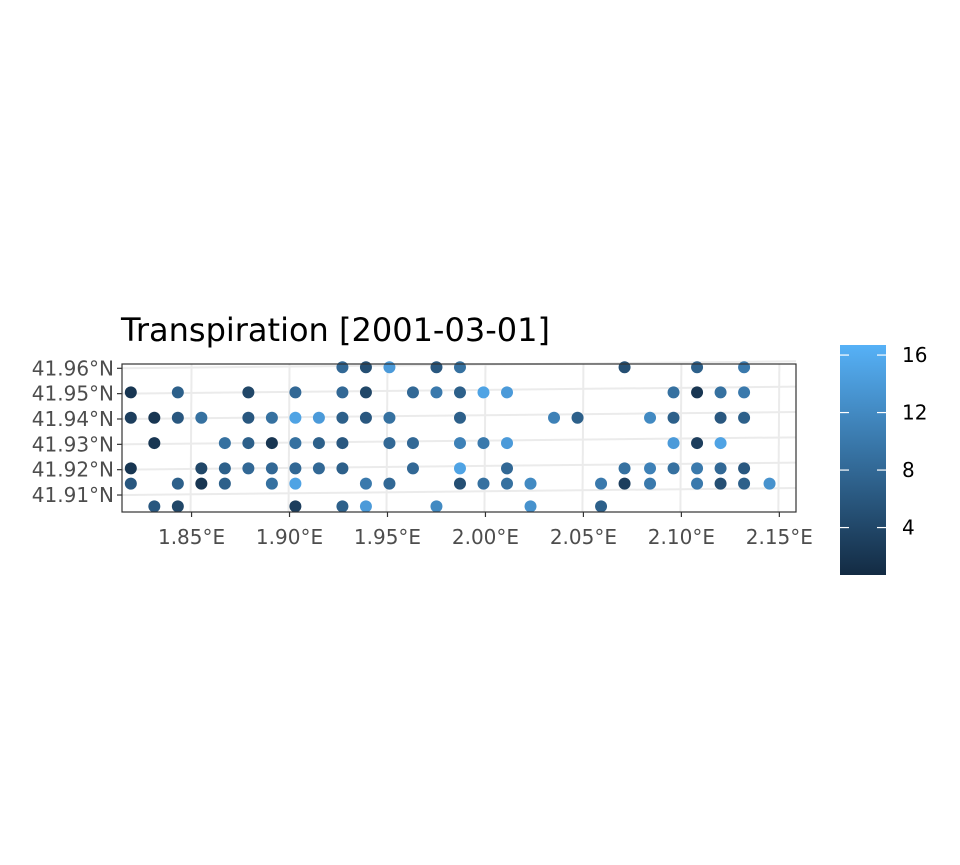 The image size is (960, 865). What do you see at coordinates (73, 368) in the screenshot?
I see `y-tick-label: 41.96°N` at bounding box center [73, 368].